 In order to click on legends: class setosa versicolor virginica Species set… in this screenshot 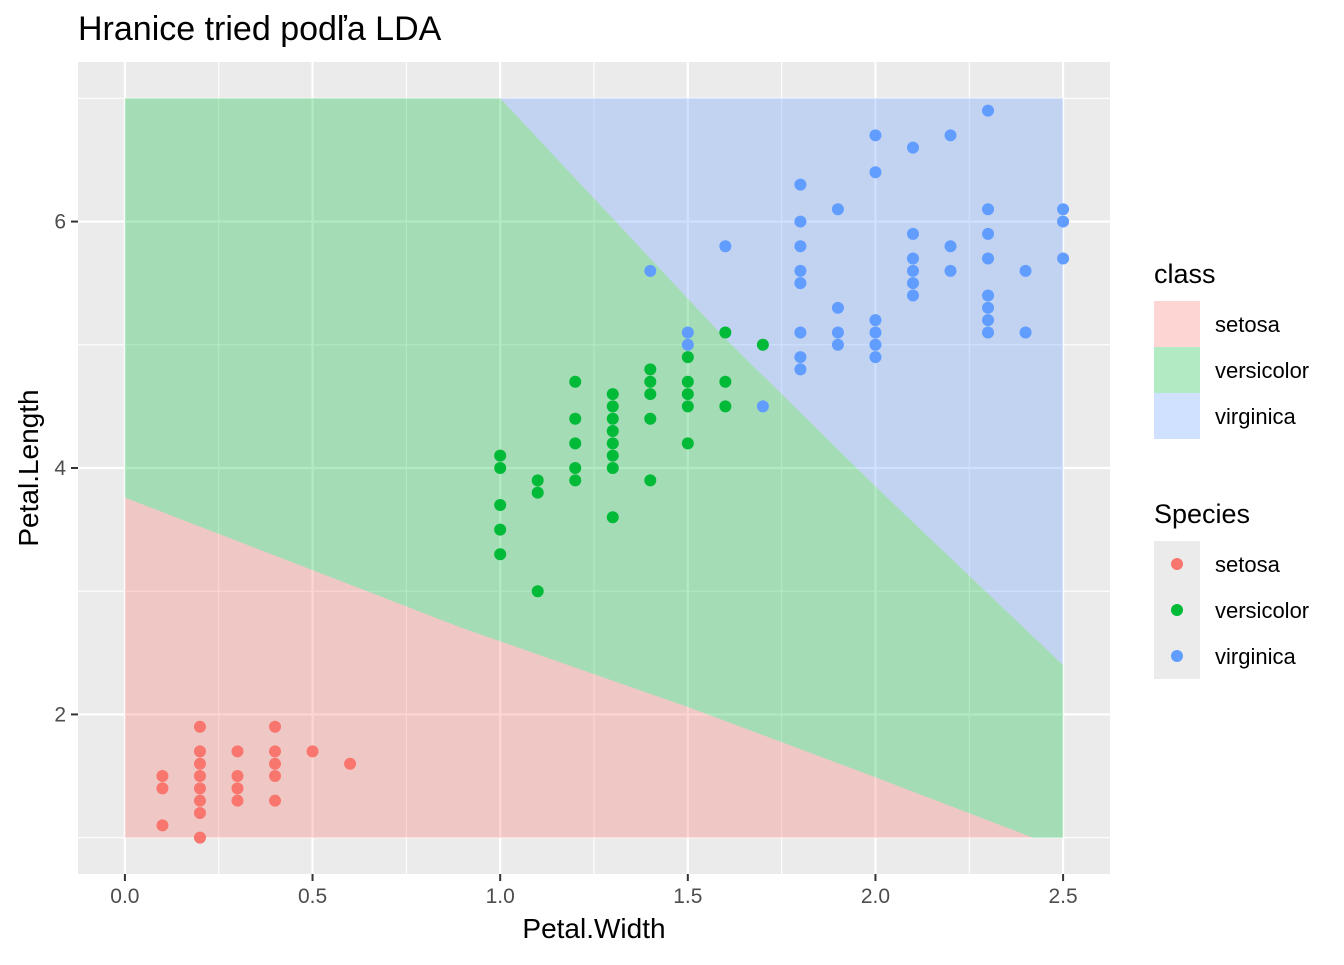, I will do `click(1231, 469)`.